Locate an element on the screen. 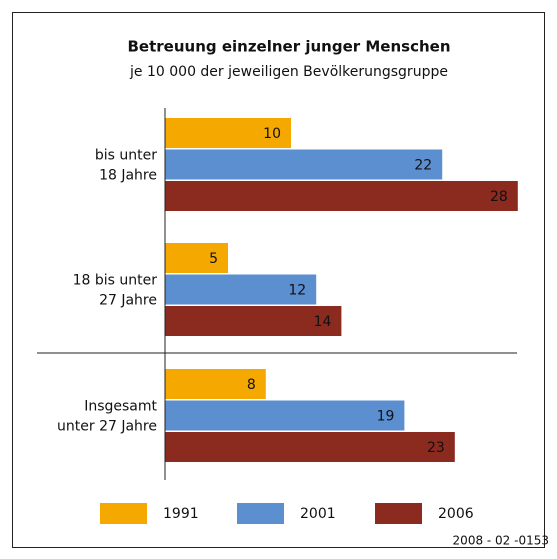  value-label: 28 is located at coordinates (499, 197).